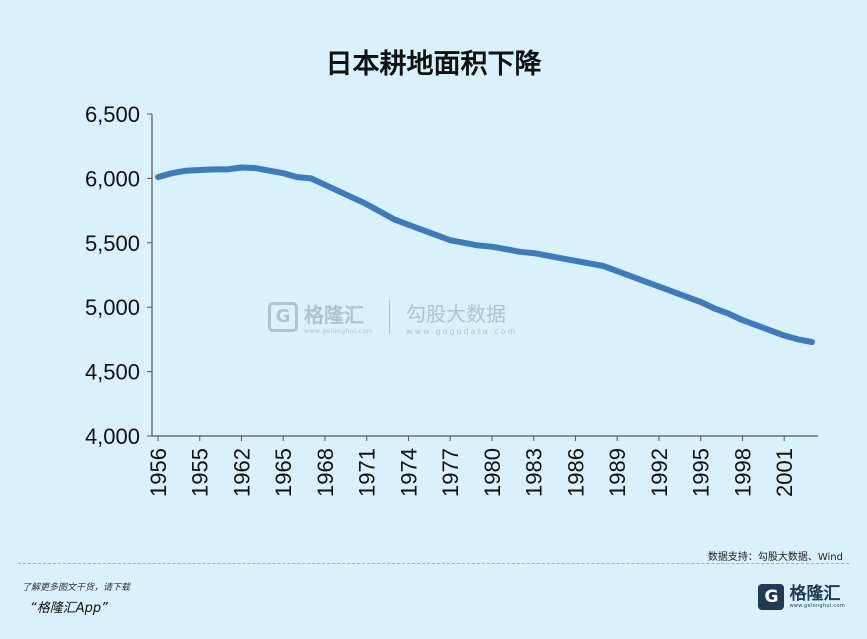  What do you see at coordinates (158, 472) in the screenshot?
I see `x-tick-label: 1956` at bounding box center [158, 472].